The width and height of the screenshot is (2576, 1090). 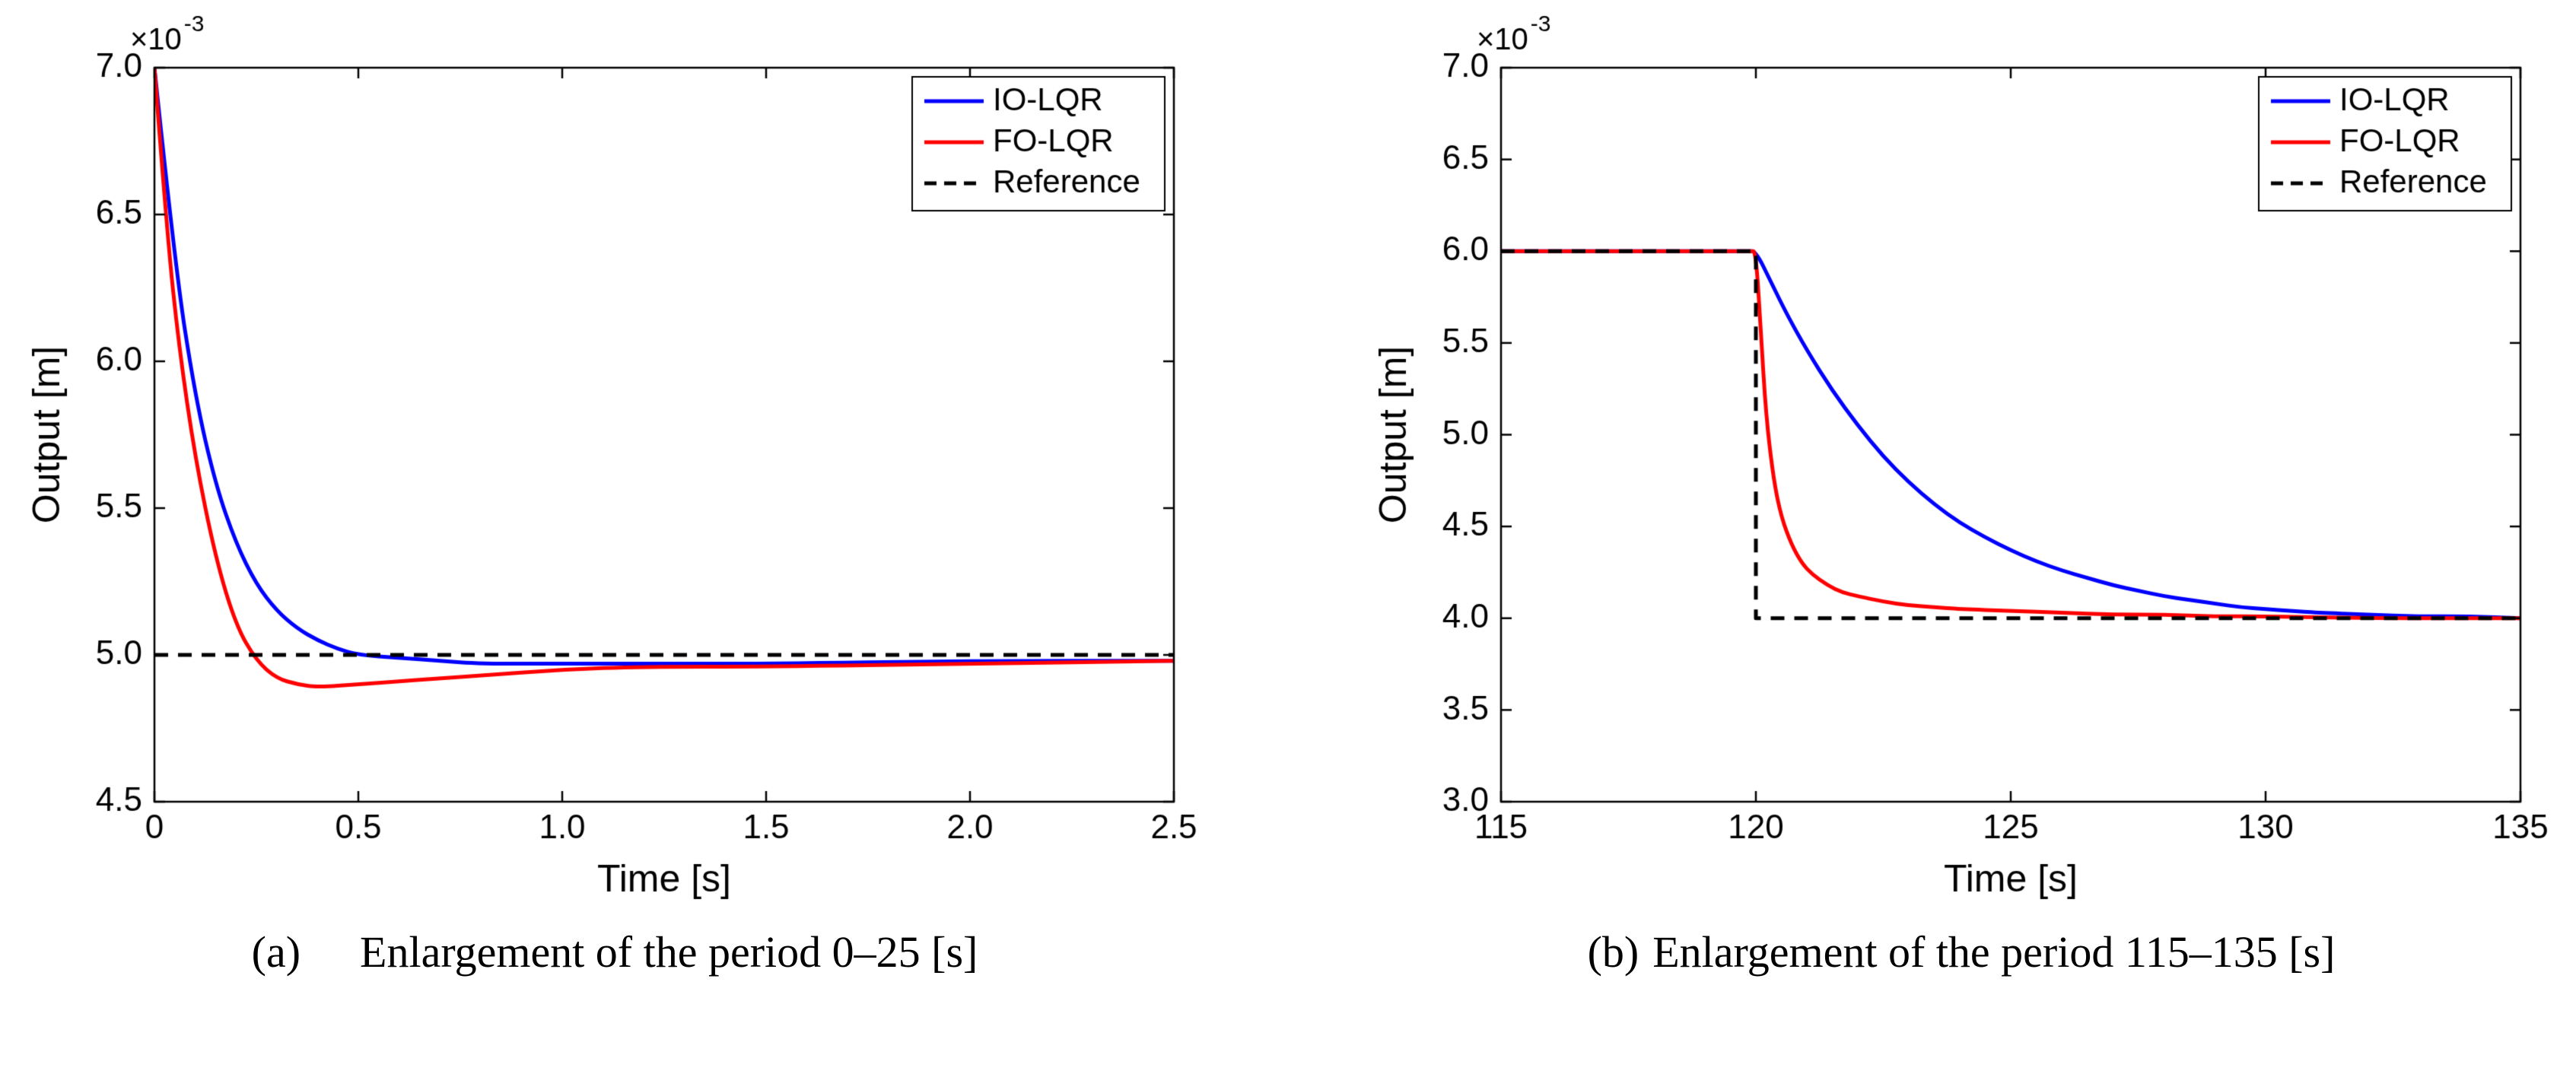 I want to click on figure-a-caption-label: (a), so click(x=276, y=952).